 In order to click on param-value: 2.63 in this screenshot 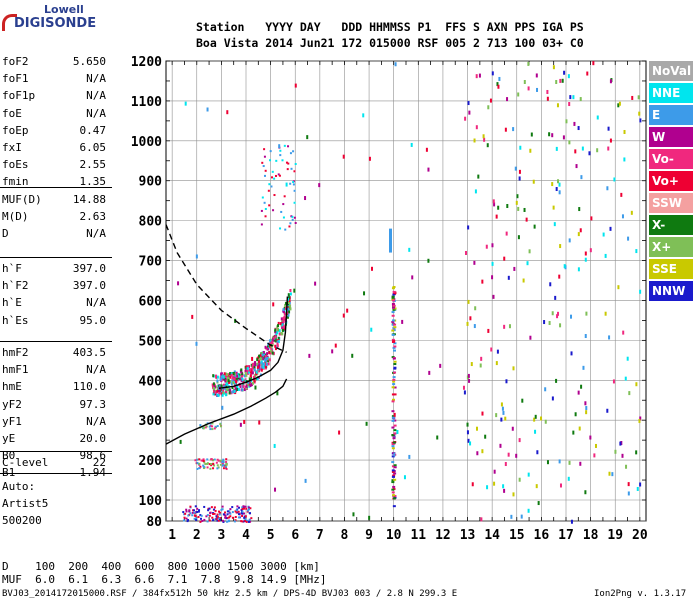, I will do `click(93, 217)`.